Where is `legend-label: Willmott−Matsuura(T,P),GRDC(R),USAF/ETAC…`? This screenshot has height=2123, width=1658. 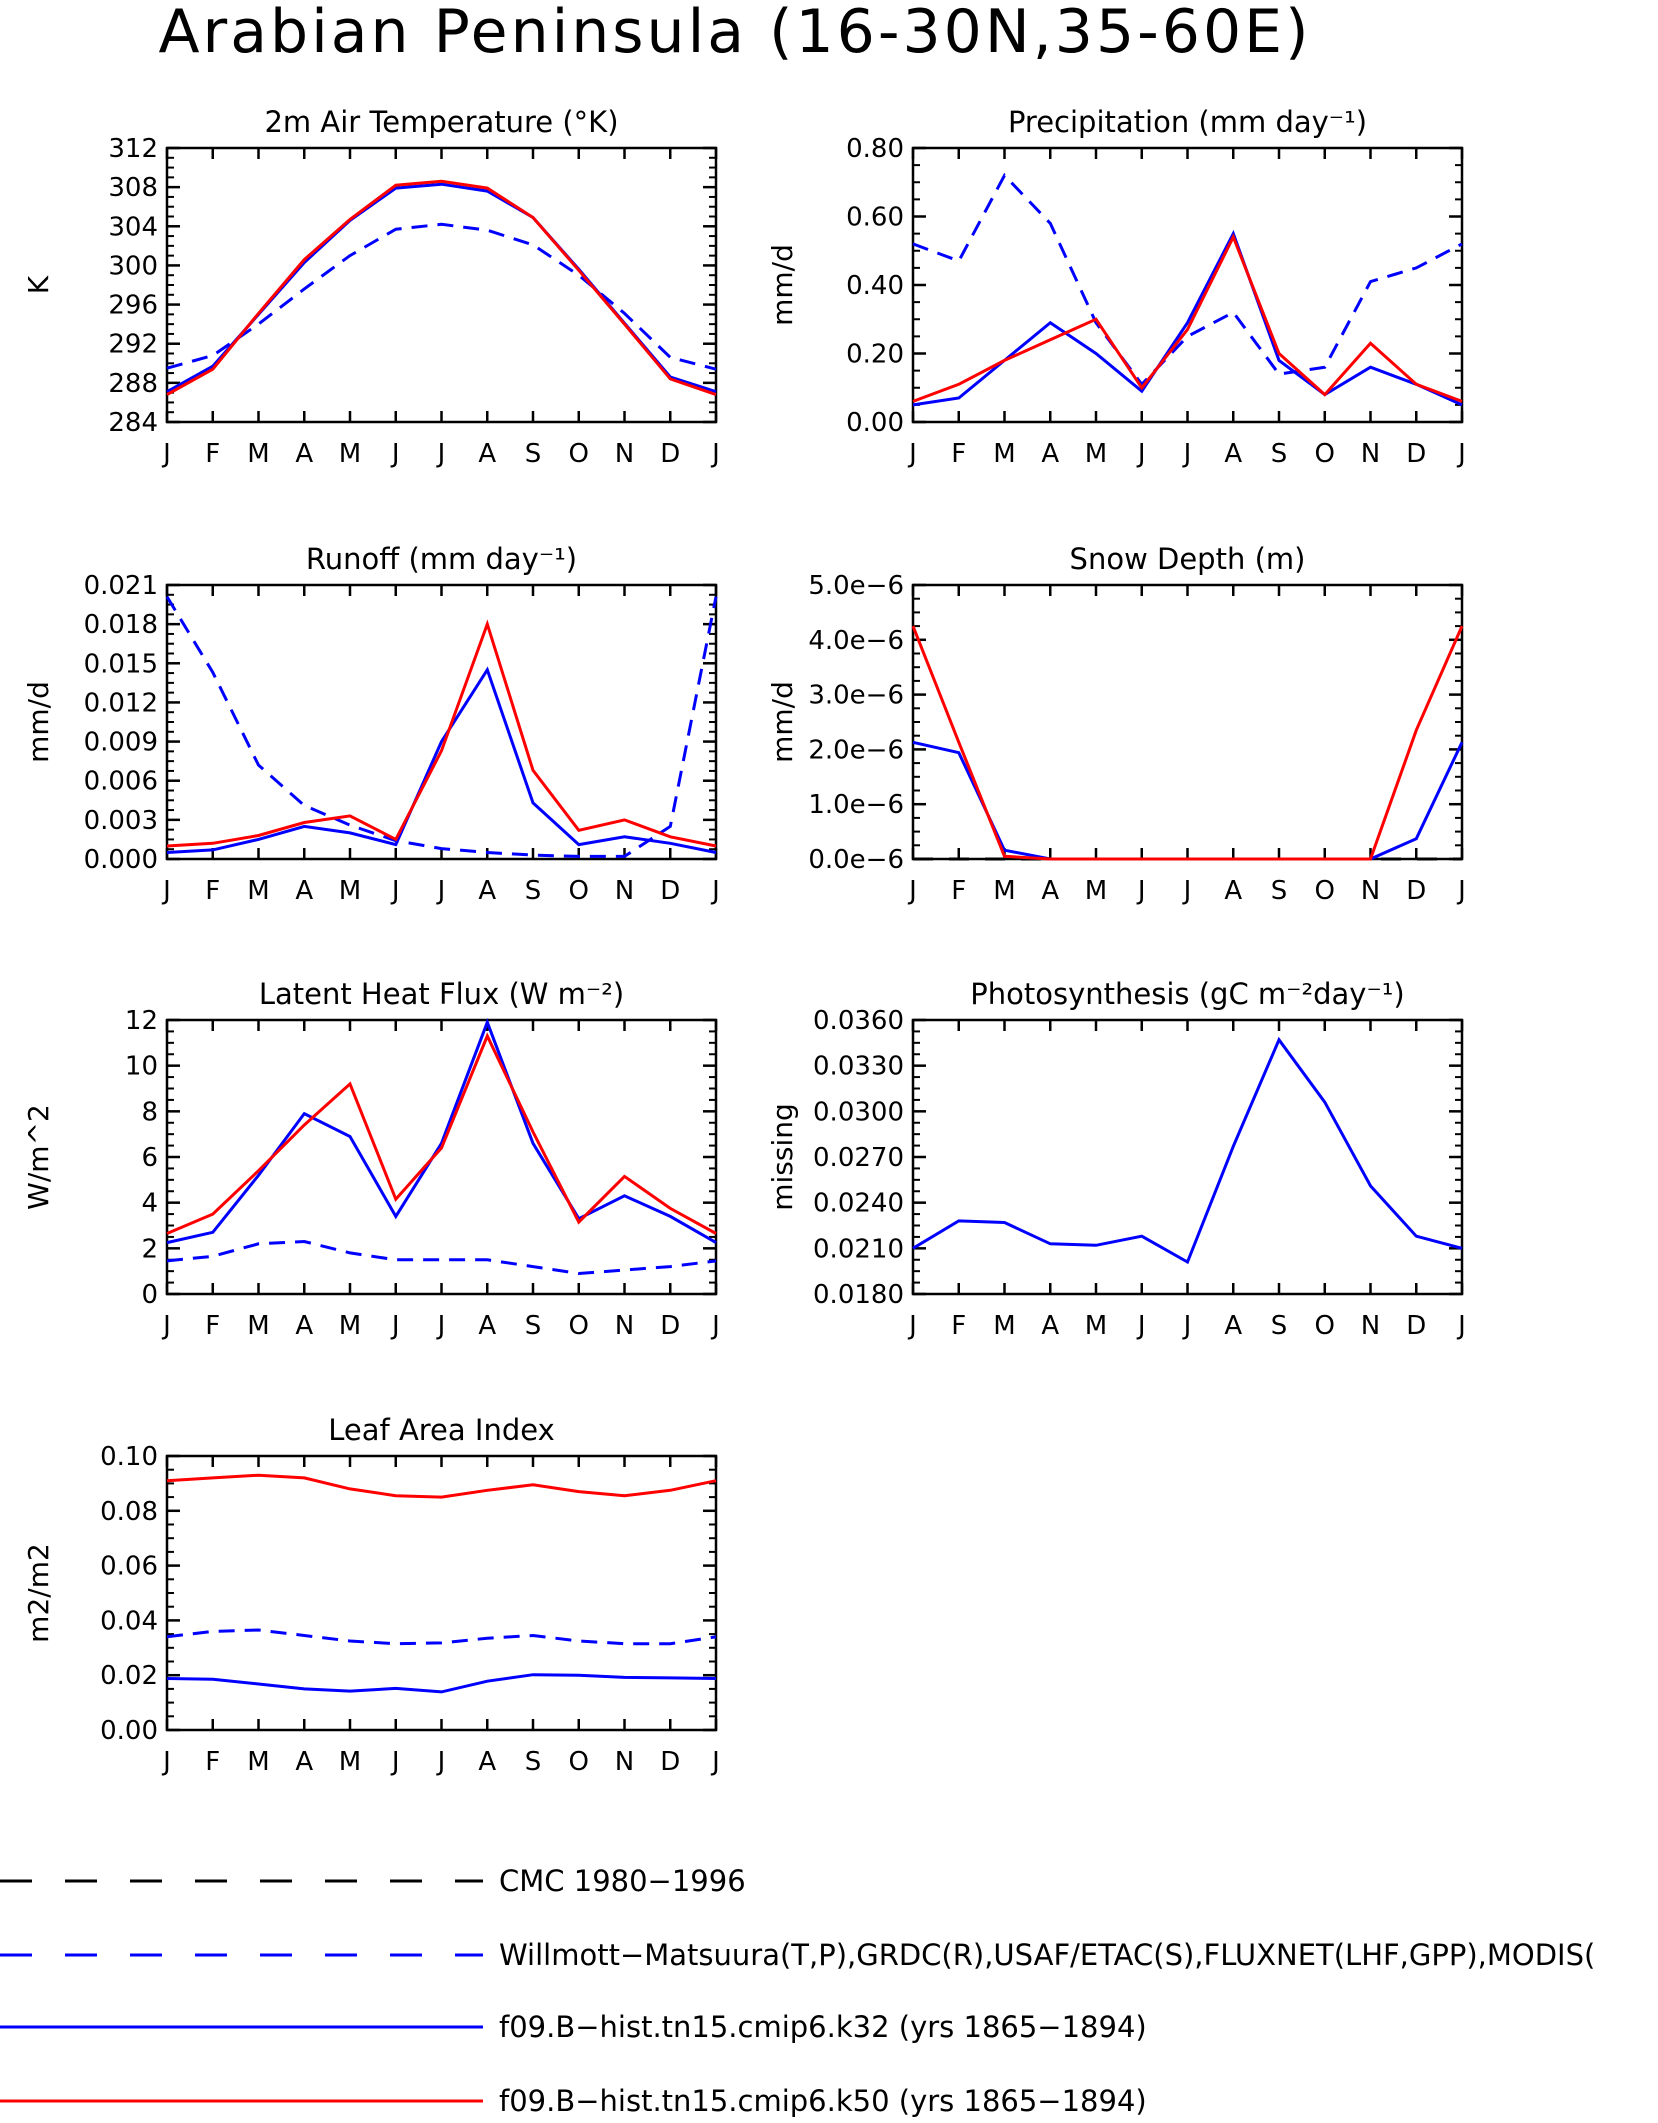
legend-label: Willmott−Matsuura(T,P),GRDC(R),USAF/ETAC… is located at coordinates (1047, 1955).